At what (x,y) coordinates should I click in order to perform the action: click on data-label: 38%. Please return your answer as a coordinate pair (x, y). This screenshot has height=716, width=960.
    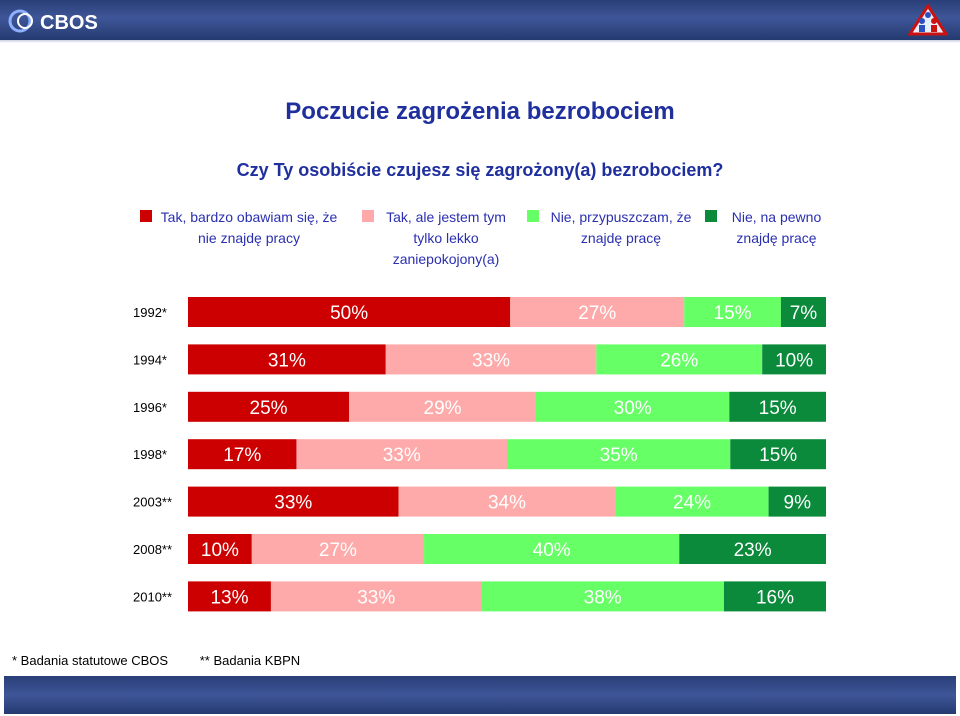
    Looking at the image, I should click on (603, 597).